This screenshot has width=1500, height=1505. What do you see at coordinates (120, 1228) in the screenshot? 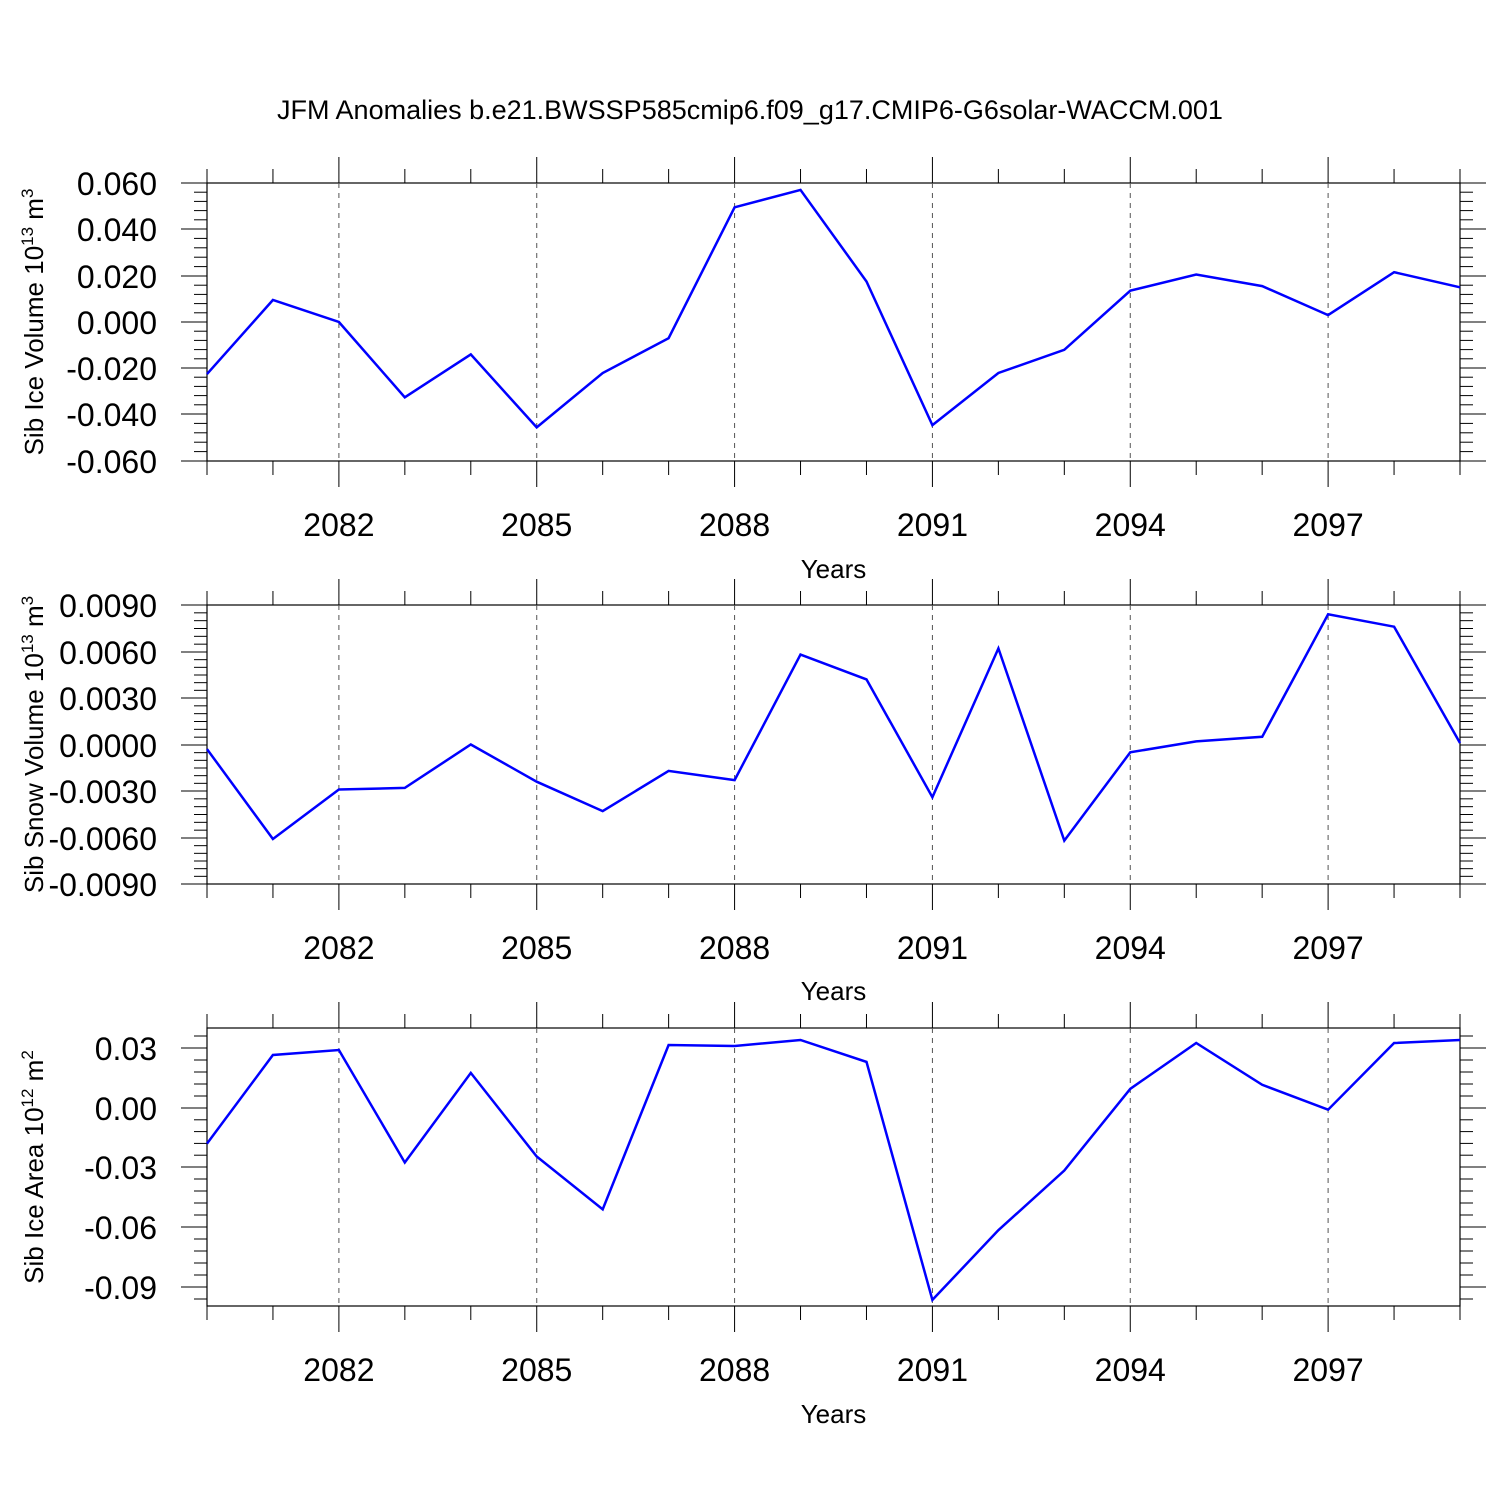
I see `y-tick-label: -0.06` at bounding box center [120, 1228].